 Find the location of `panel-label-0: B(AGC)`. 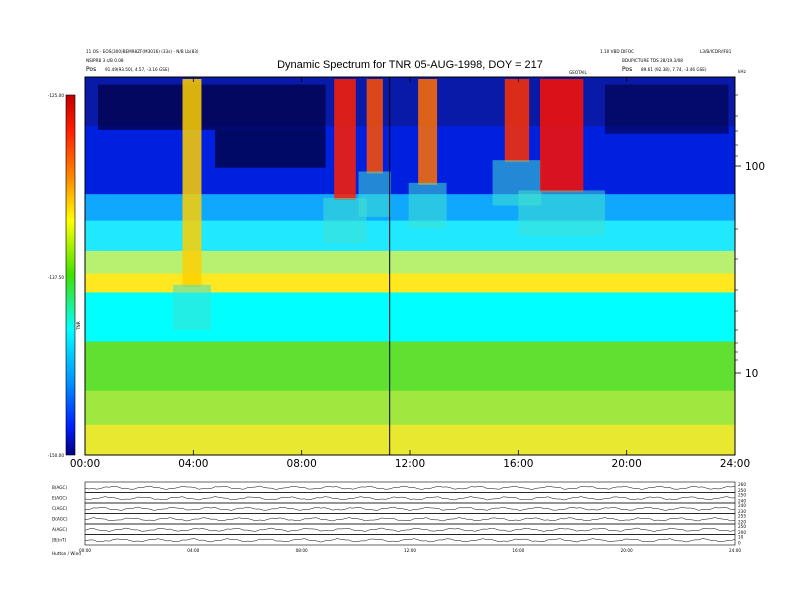

panel-label-0: B(AGC) is located at coordinates (59, 487).